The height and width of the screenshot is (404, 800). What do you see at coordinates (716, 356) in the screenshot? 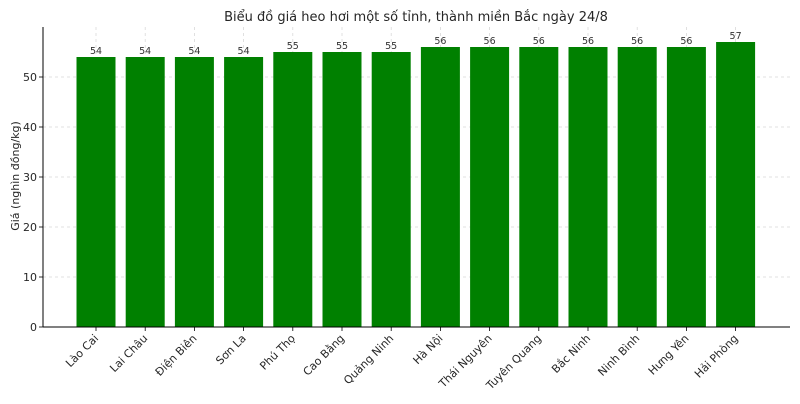
I see `x-tick-label: Hải Phòng` at bounding box center [716, 356].